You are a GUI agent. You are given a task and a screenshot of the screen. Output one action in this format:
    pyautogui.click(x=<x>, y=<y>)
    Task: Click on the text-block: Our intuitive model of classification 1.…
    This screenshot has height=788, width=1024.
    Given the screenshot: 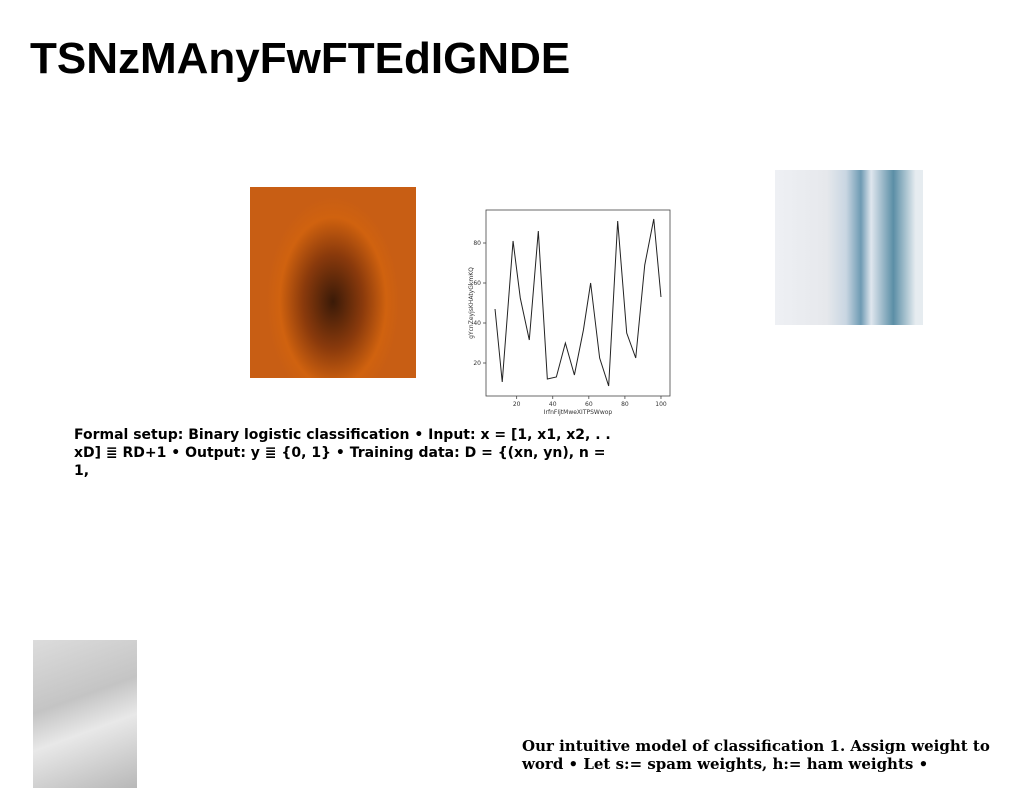 What is the action you would take?
    pyautogui.click(x=756, y=755)
    